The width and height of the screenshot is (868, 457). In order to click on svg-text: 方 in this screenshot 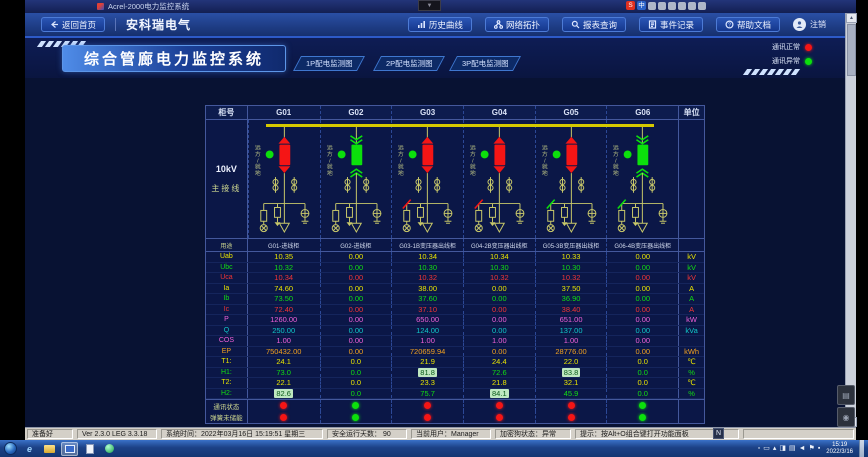, I will do `click(258, 153)`.